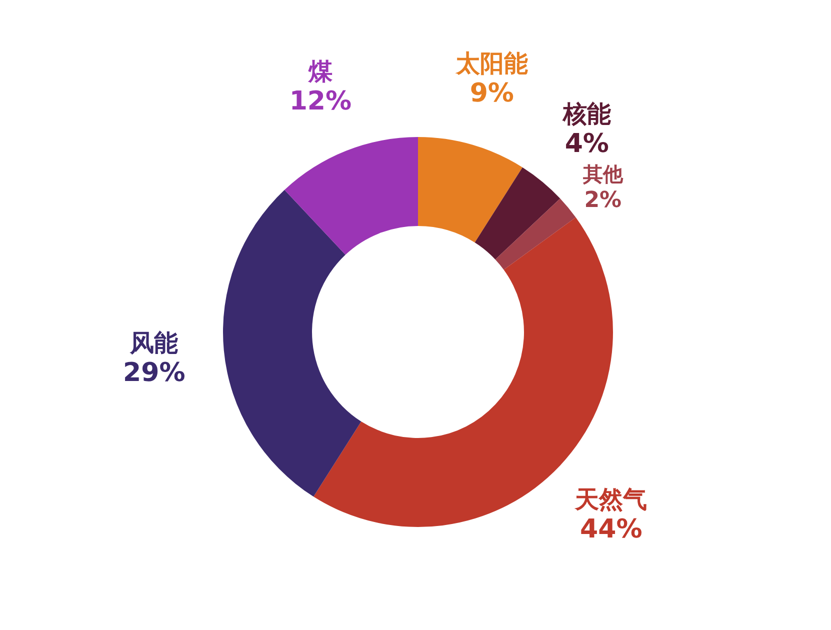 This screenshot has width=831, height=630. I want to click on slice-label: 天然气, so click(611, 499).